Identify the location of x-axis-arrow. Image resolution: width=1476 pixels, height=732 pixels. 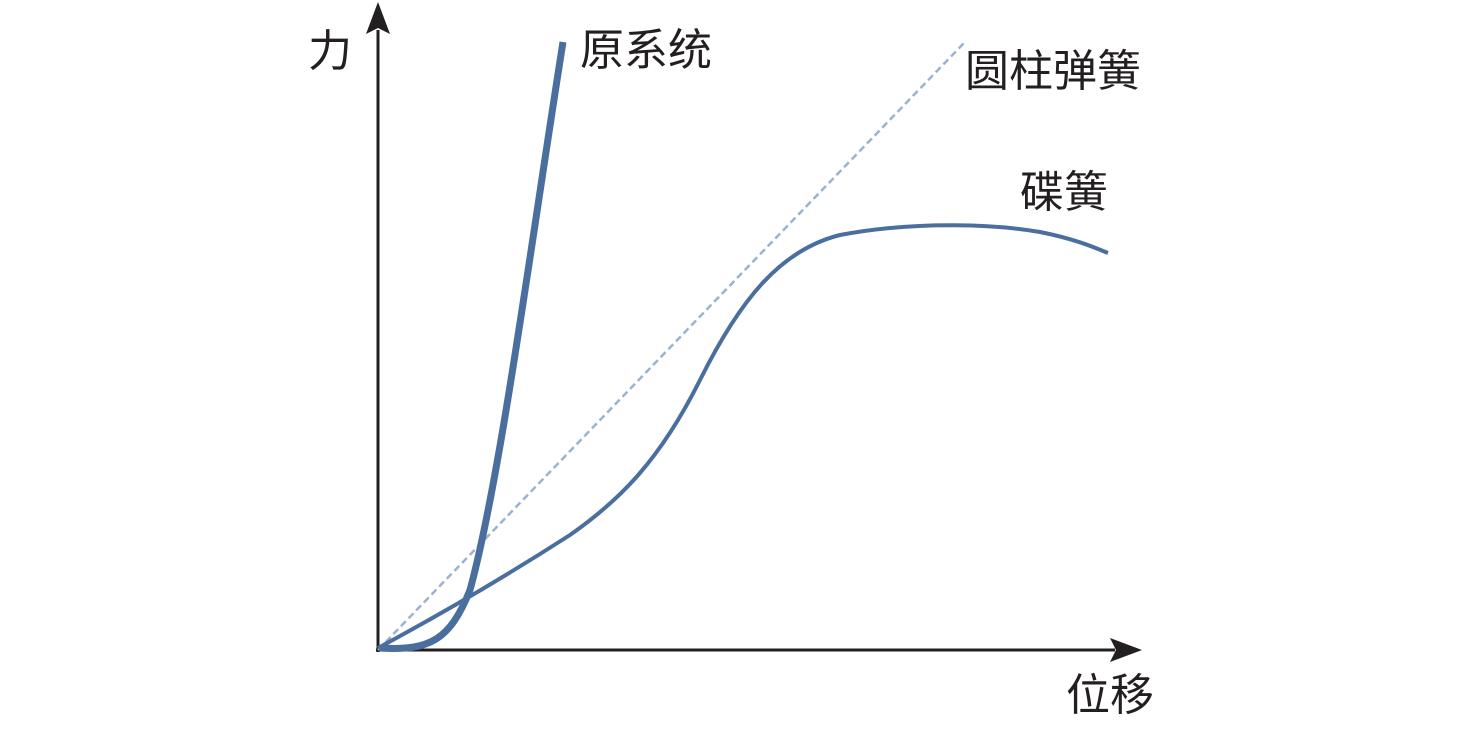
(1126, 650).